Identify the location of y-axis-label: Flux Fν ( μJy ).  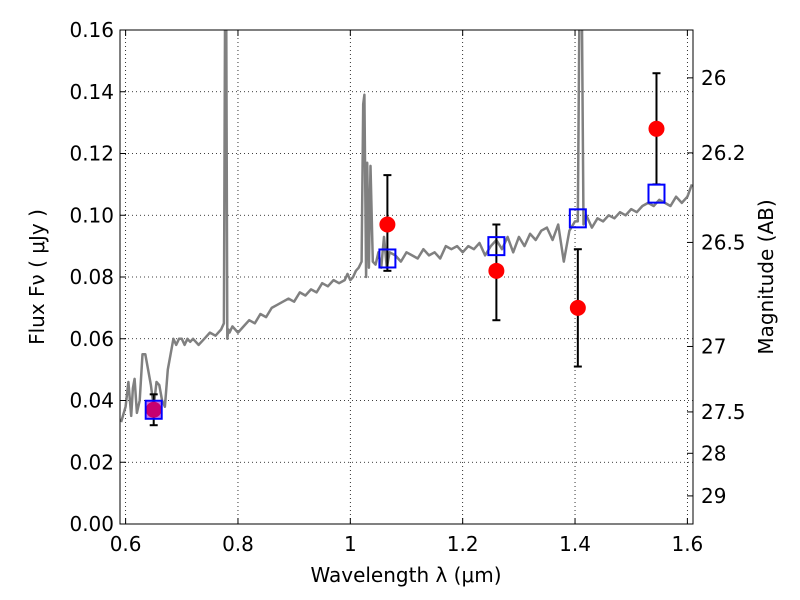
(37, 277).